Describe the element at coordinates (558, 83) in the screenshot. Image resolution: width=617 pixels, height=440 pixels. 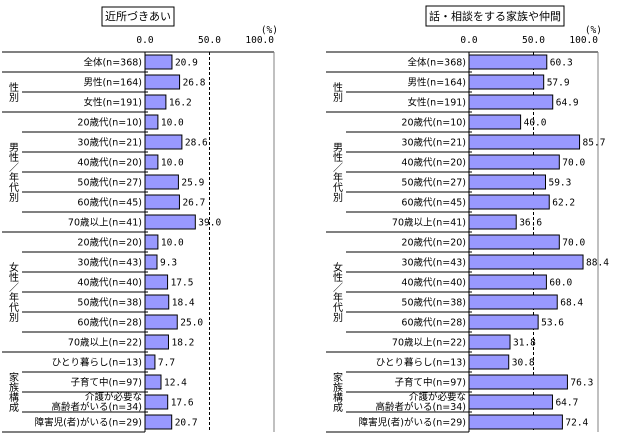
I see `data-label: 57.9` at that location.